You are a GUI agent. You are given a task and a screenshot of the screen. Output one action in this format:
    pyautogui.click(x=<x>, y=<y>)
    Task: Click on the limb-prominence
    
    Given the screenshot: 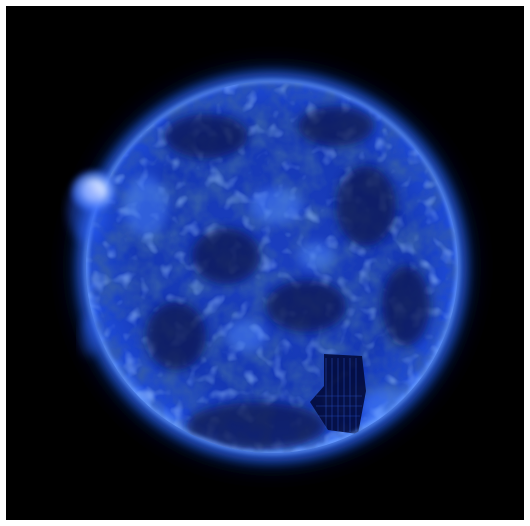 What is the action you would take?
    pyautogui.click(x=90, y=336)
    